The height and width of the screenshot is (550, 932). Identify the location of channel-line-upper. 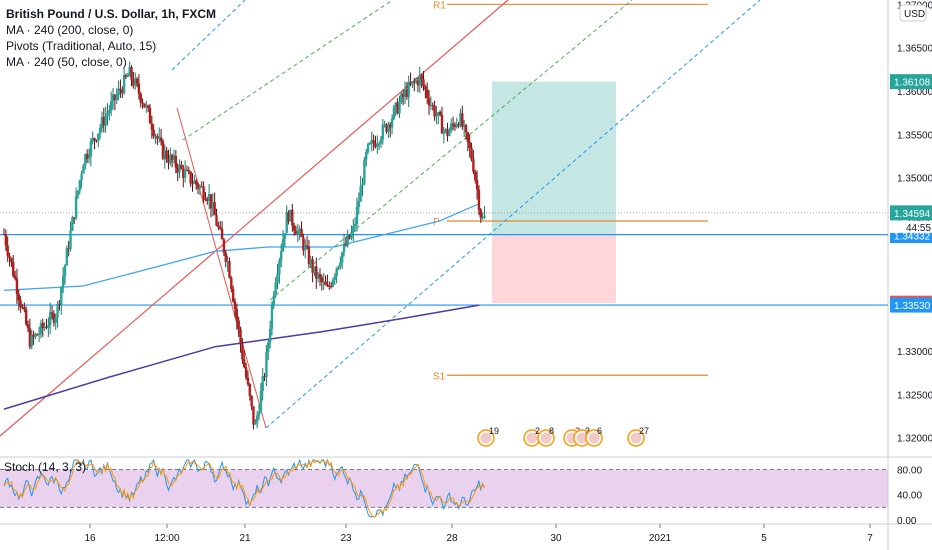
(208, 35).